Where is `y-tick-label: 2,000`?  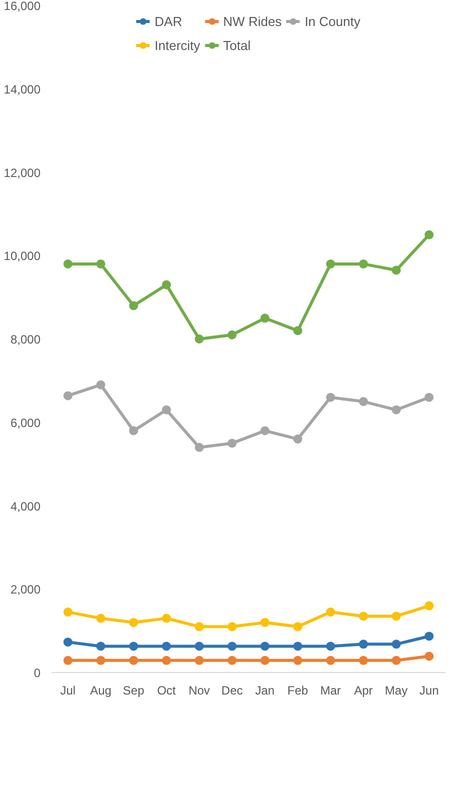 y-tick-label: 2,000 is located at coordinates (25, 589).